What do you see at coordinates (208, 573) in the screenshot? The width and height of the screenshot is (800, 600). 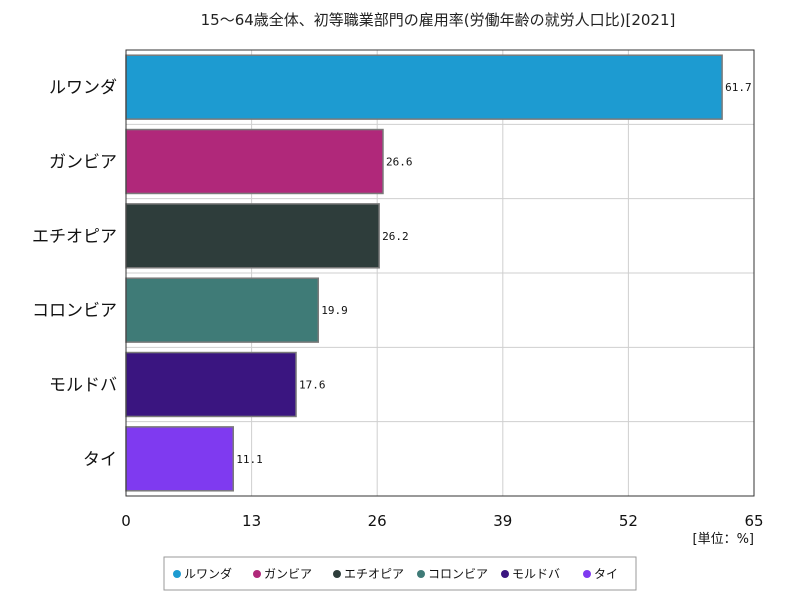 I see `legend-label: ルワンダ` at bounding box center [208, 573].